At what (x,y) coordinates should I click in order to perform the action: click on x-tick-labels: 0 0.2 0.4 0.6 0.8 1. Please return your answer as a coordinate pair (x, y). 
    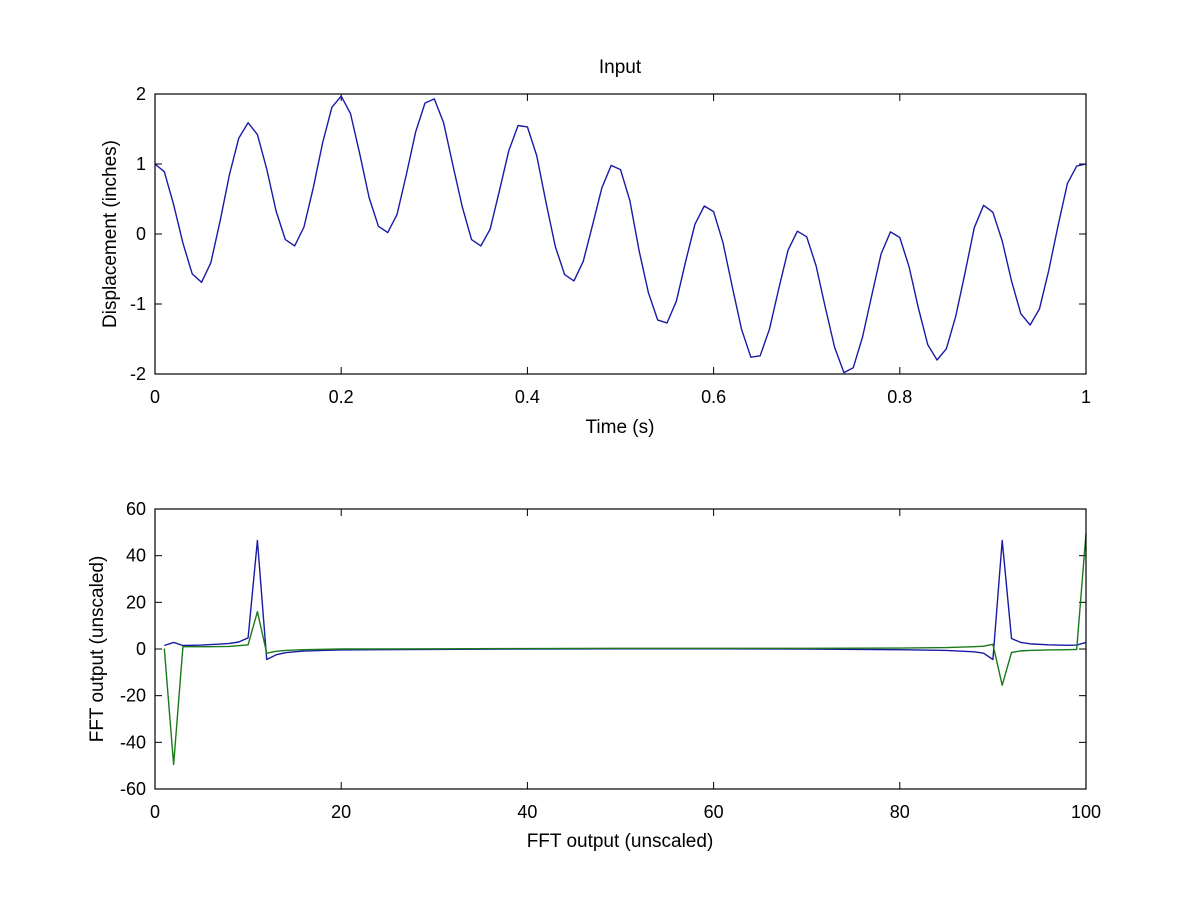
    Looking at the image, I should click on (620, 397).